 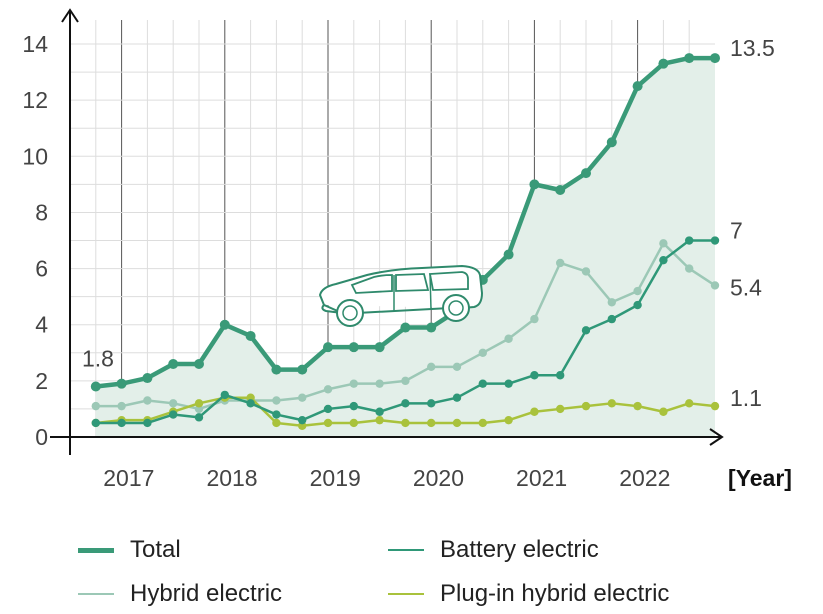 What do you see at coordinates (35, 100) in the screenshot?
I see `y-tick-label: 12` at bounding box center [35, 100].